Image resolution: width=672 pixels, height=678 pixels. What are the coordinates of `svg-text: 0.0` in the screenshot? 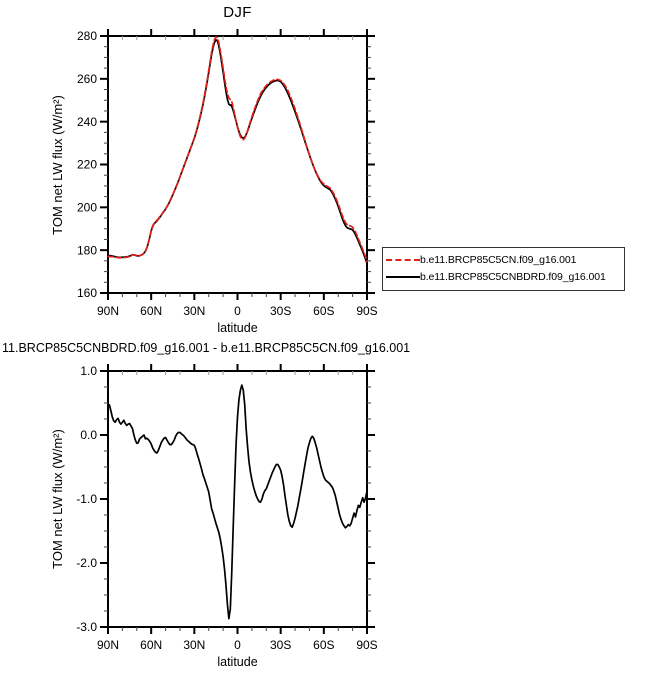 It's located at (88, 435).